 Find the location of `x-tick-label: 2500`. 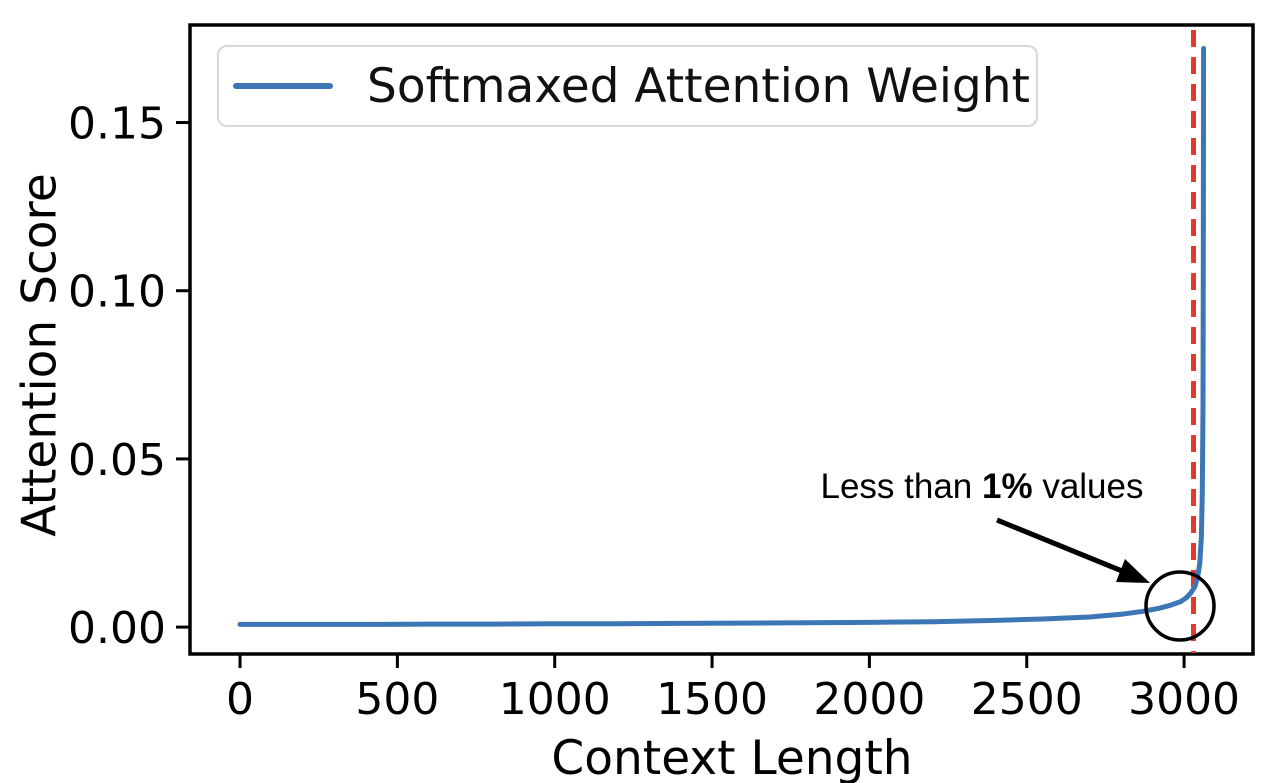

x-tick-label: 2500 is located at coordinates (1027, 699).